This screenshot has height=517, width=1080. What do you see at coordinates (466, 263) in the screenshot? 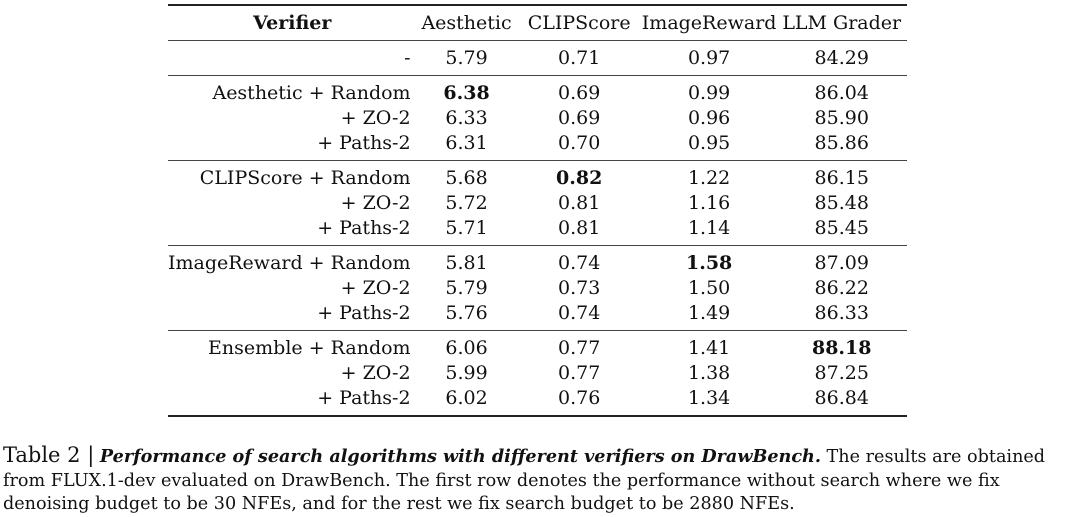
I see `cell-aesthetic: 5.81` at bounding box center [466, 263].